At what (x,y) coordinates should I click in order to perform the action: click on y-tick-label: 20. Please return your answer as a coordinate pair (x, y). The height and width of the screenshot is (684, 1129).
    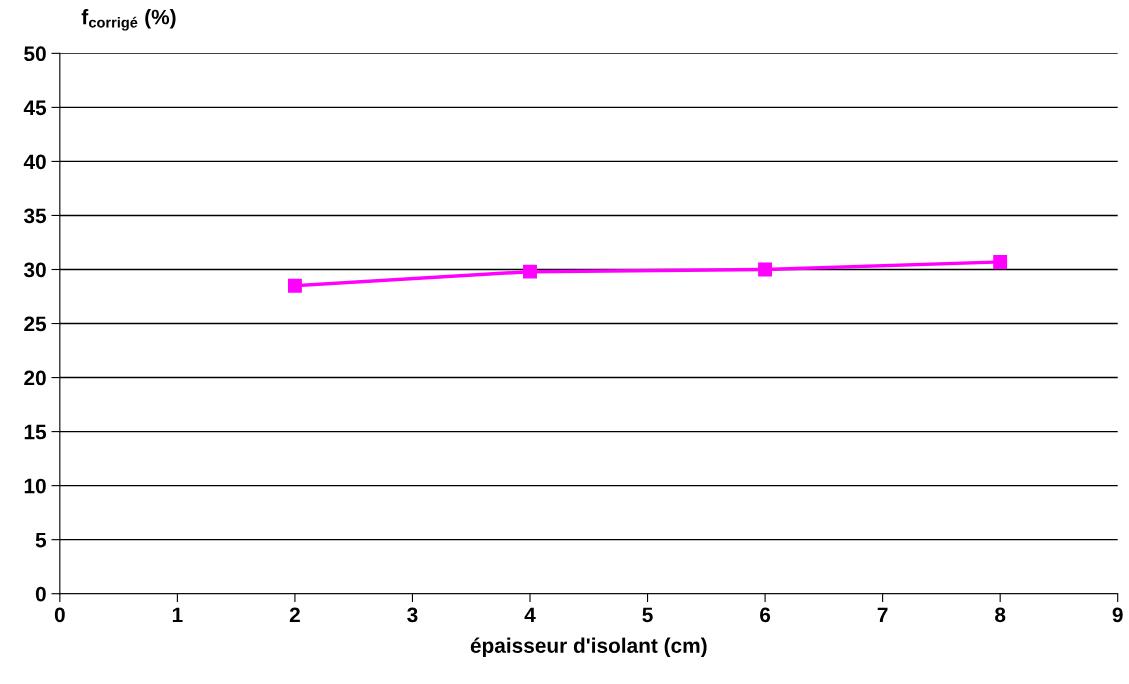
    Looking at the image, I should click on (35, 378).